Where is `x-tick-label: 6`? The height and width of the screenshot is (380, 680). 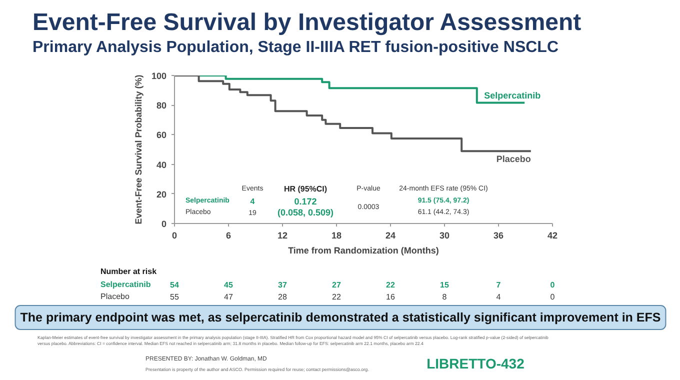
x-tick-label: 6 is located at coordinates (229, 235).